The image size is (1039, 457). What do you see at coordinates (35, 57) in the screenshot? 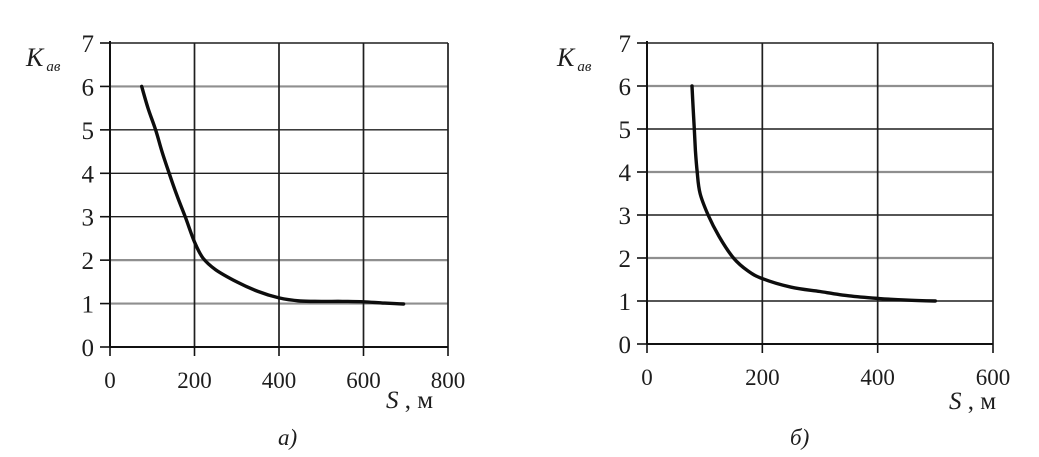
I see `chart-a-y-axis-title-base: K` at bounding box center [35, 57].